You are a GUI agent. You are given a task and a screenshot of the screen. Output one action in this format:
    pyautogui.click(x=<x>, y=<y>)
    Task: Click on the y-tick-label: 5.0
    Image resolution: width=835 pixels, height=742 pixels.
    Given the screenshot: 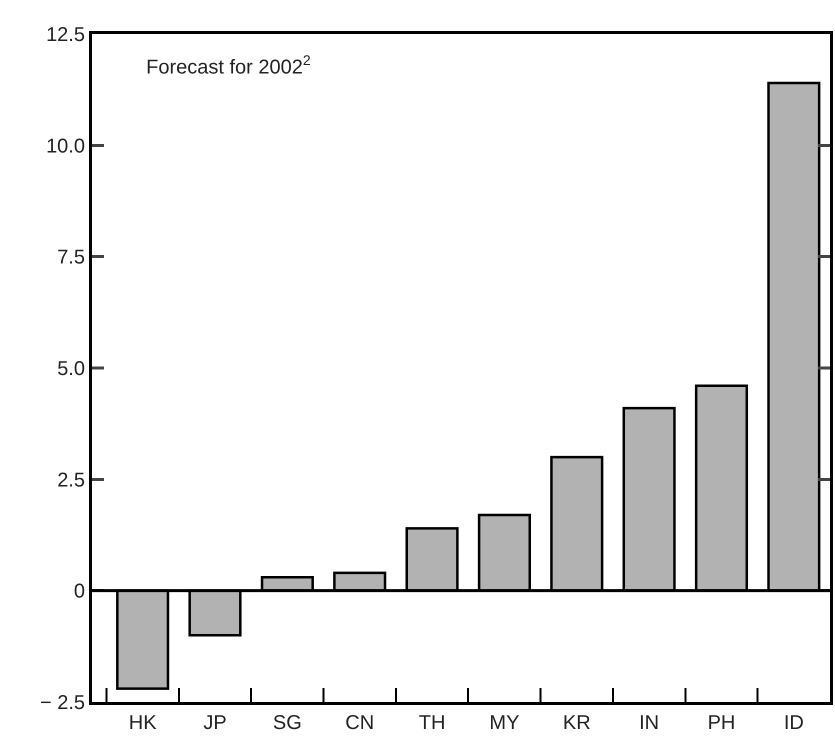 What is the action you would take?
    pyautogui.click(x=71, y=369)
    